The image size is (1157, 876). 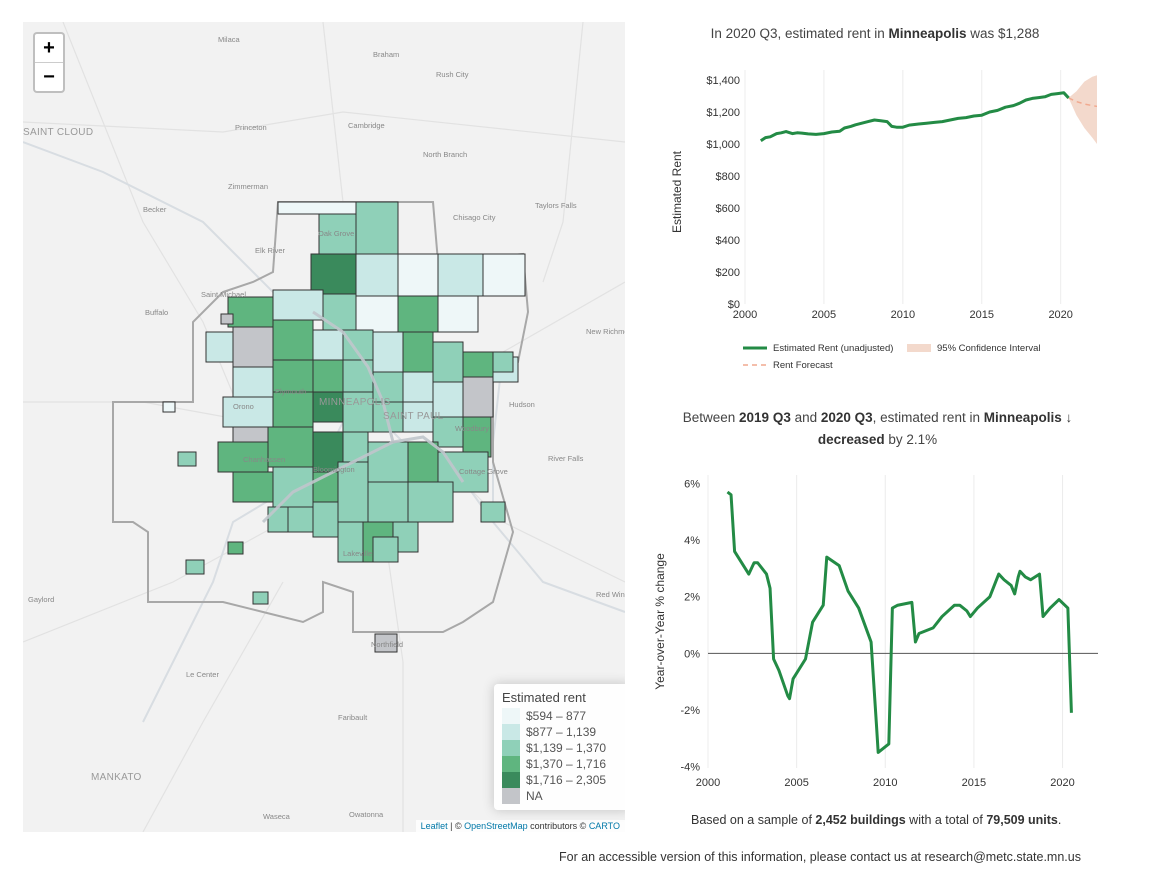 What do you see at coordinates (334, 469) in the screenshot?
I see `label-bloomington: Bloomington` at bounding box center [334, 469].